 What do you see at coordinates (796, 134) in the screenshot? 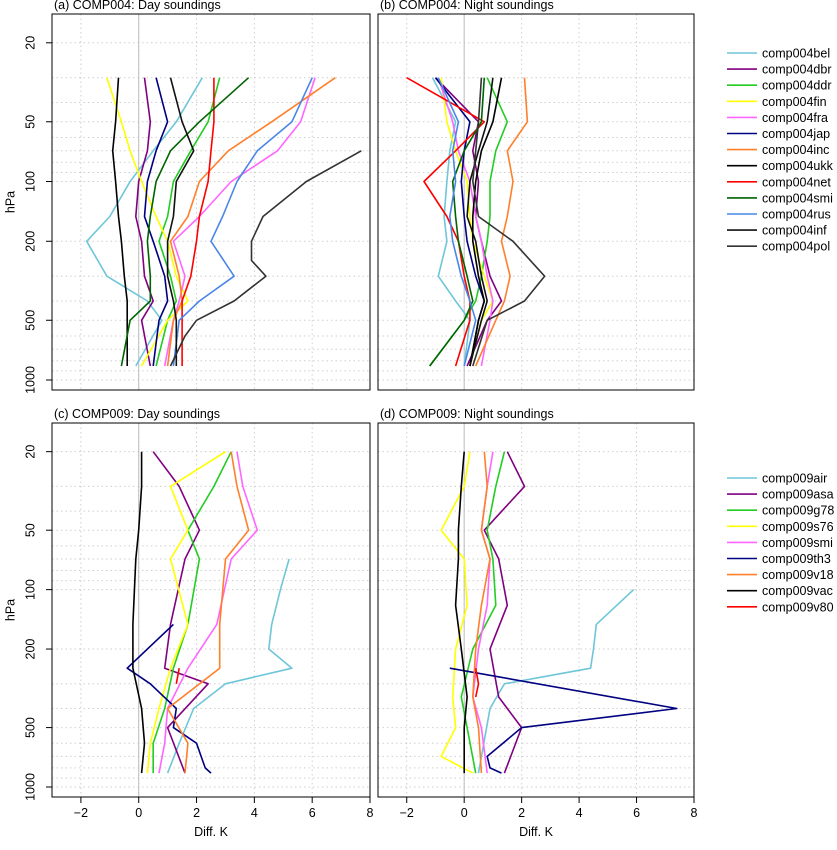
I see `legend-label: comp004jap` at bounding box center [796, 134].